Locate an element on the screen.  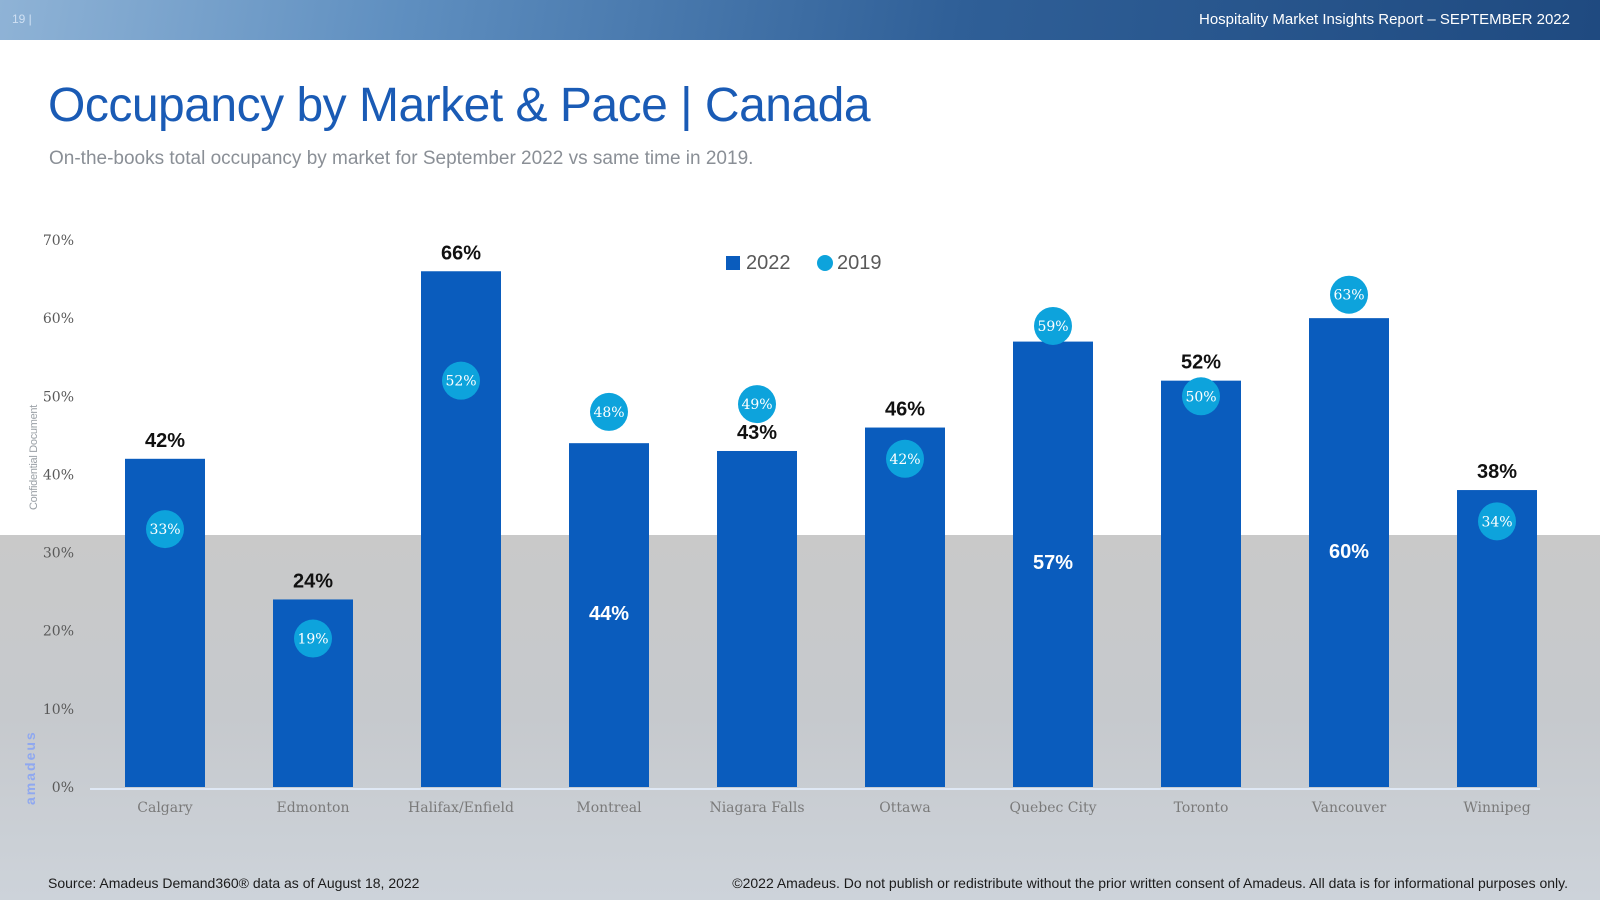
y-tick-label: 50% is located at coordinates (58, 397).